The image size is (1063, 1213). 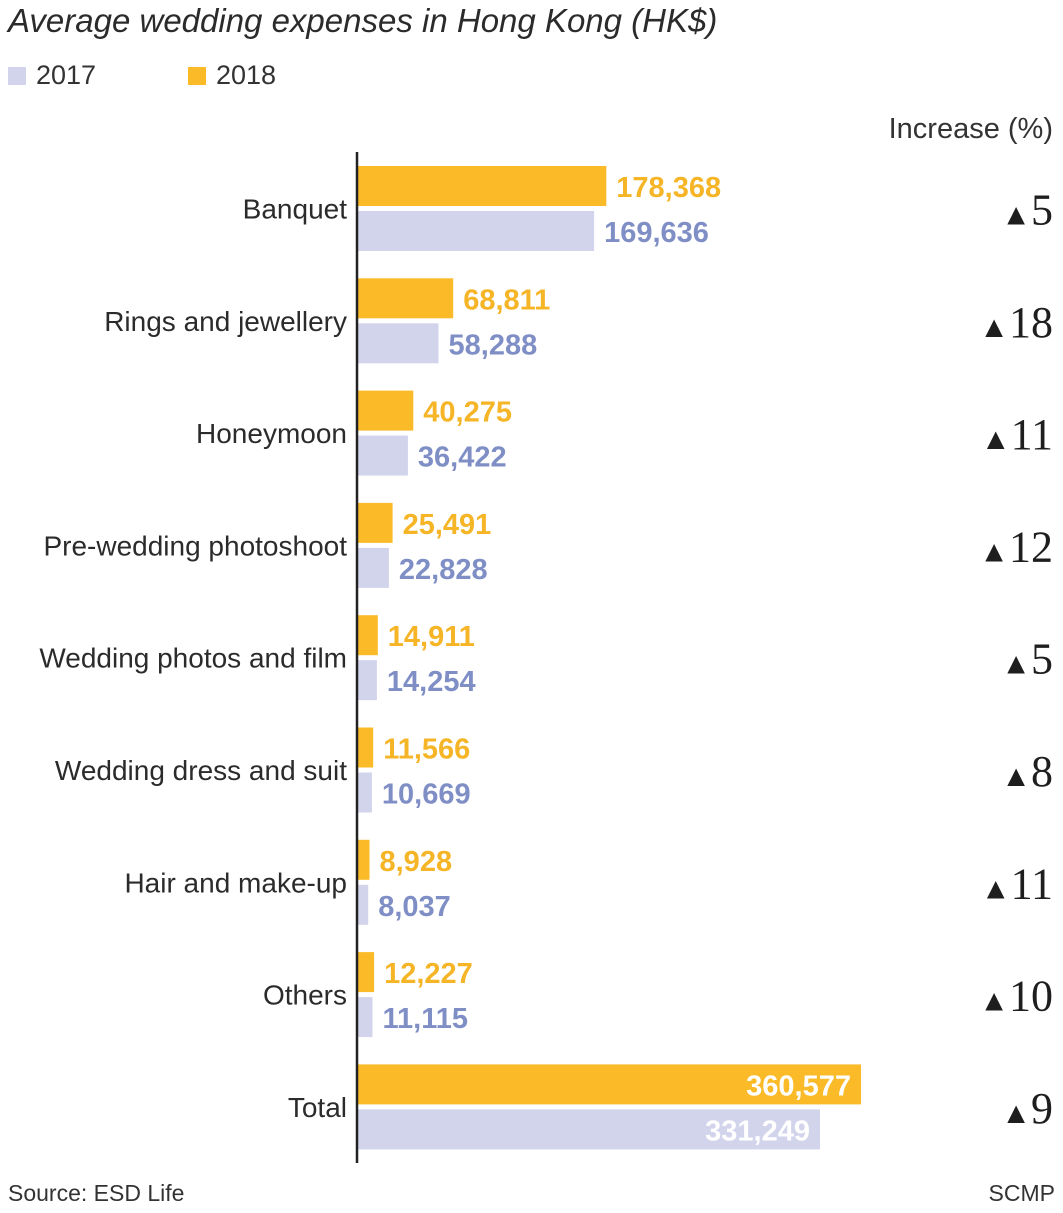 I want to click on increase-value-8: ▲9, so click(x=1027, y=1108).